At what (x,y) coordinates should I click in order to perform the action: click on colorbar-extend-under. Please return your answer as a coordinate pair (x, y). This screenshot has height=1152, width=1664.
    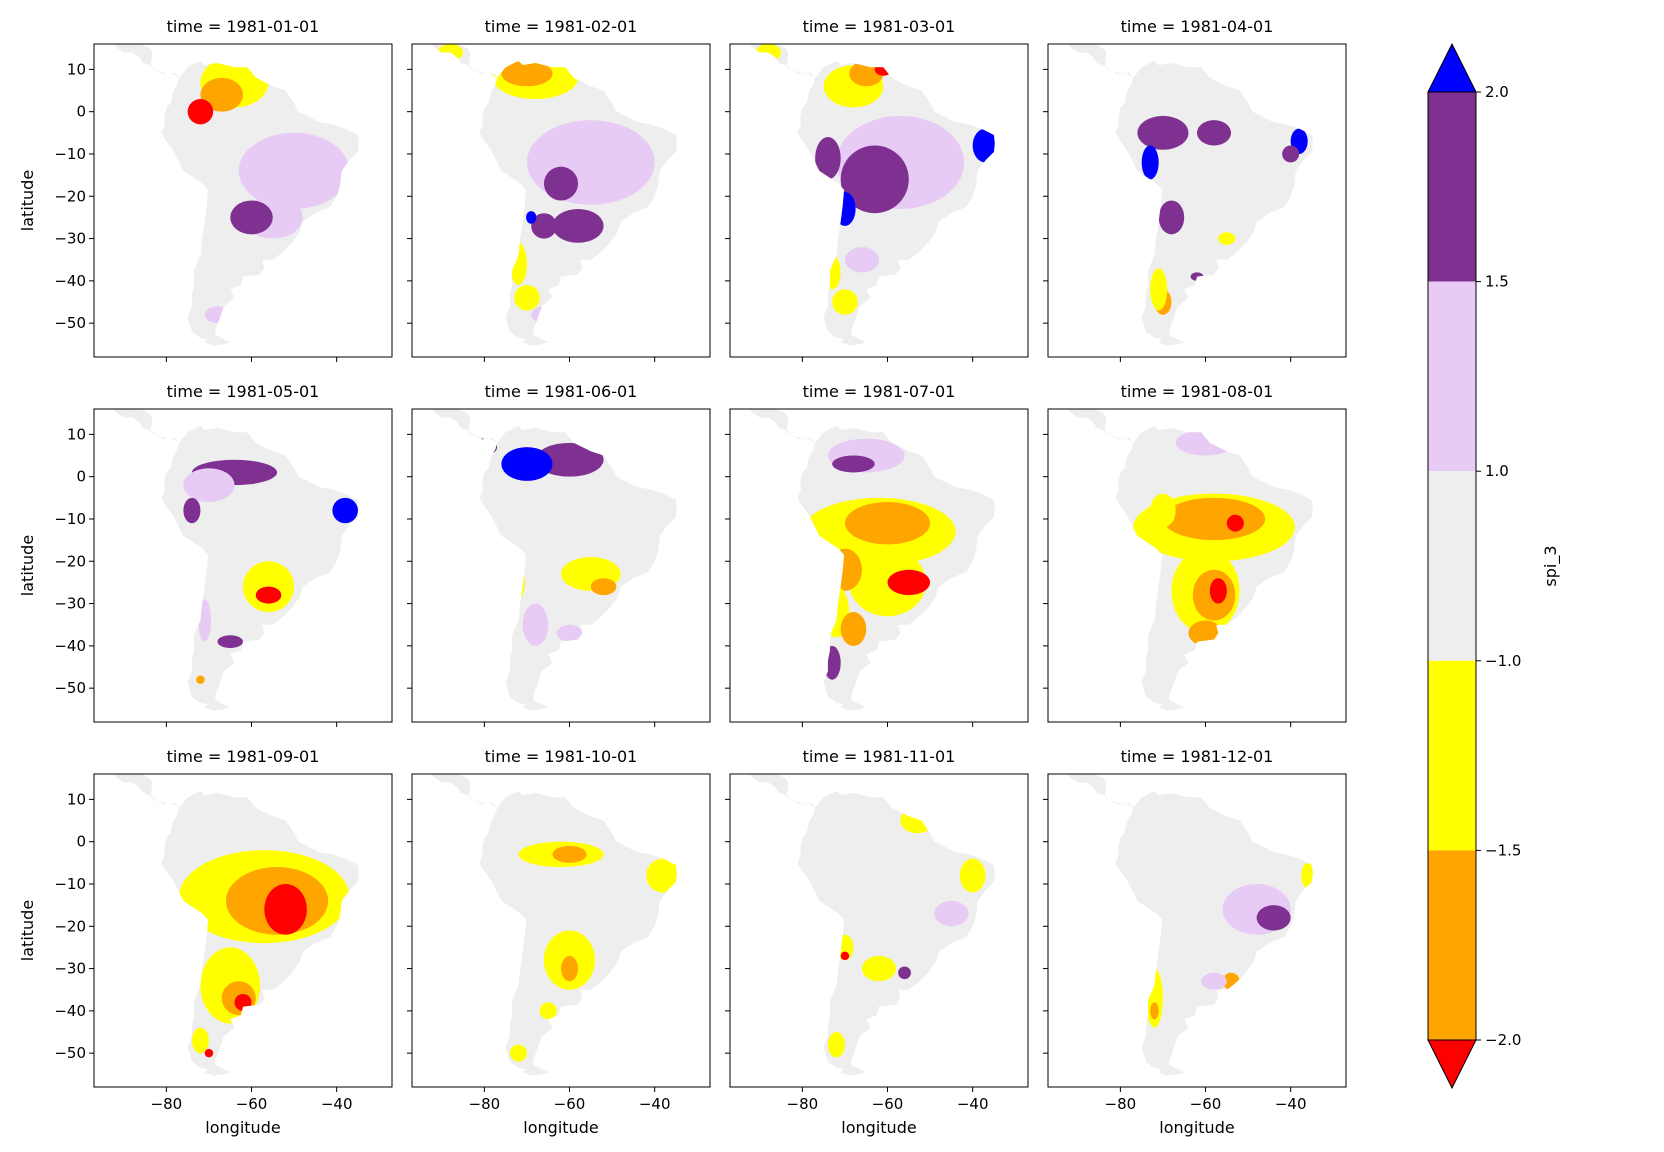
    Looking at the image, I should click on (1452, 1064).